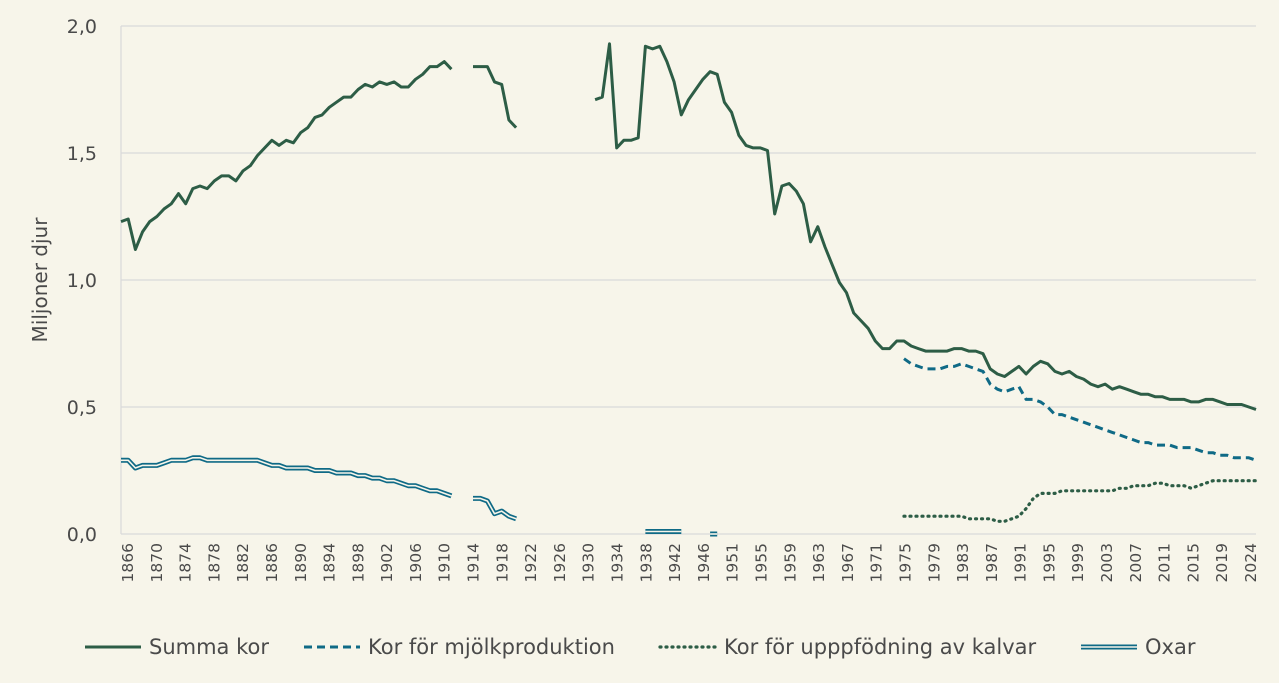  Describe the element at coordinates (761, 562) in the screenshot. I see `x-tick-label: 1955` at that location.